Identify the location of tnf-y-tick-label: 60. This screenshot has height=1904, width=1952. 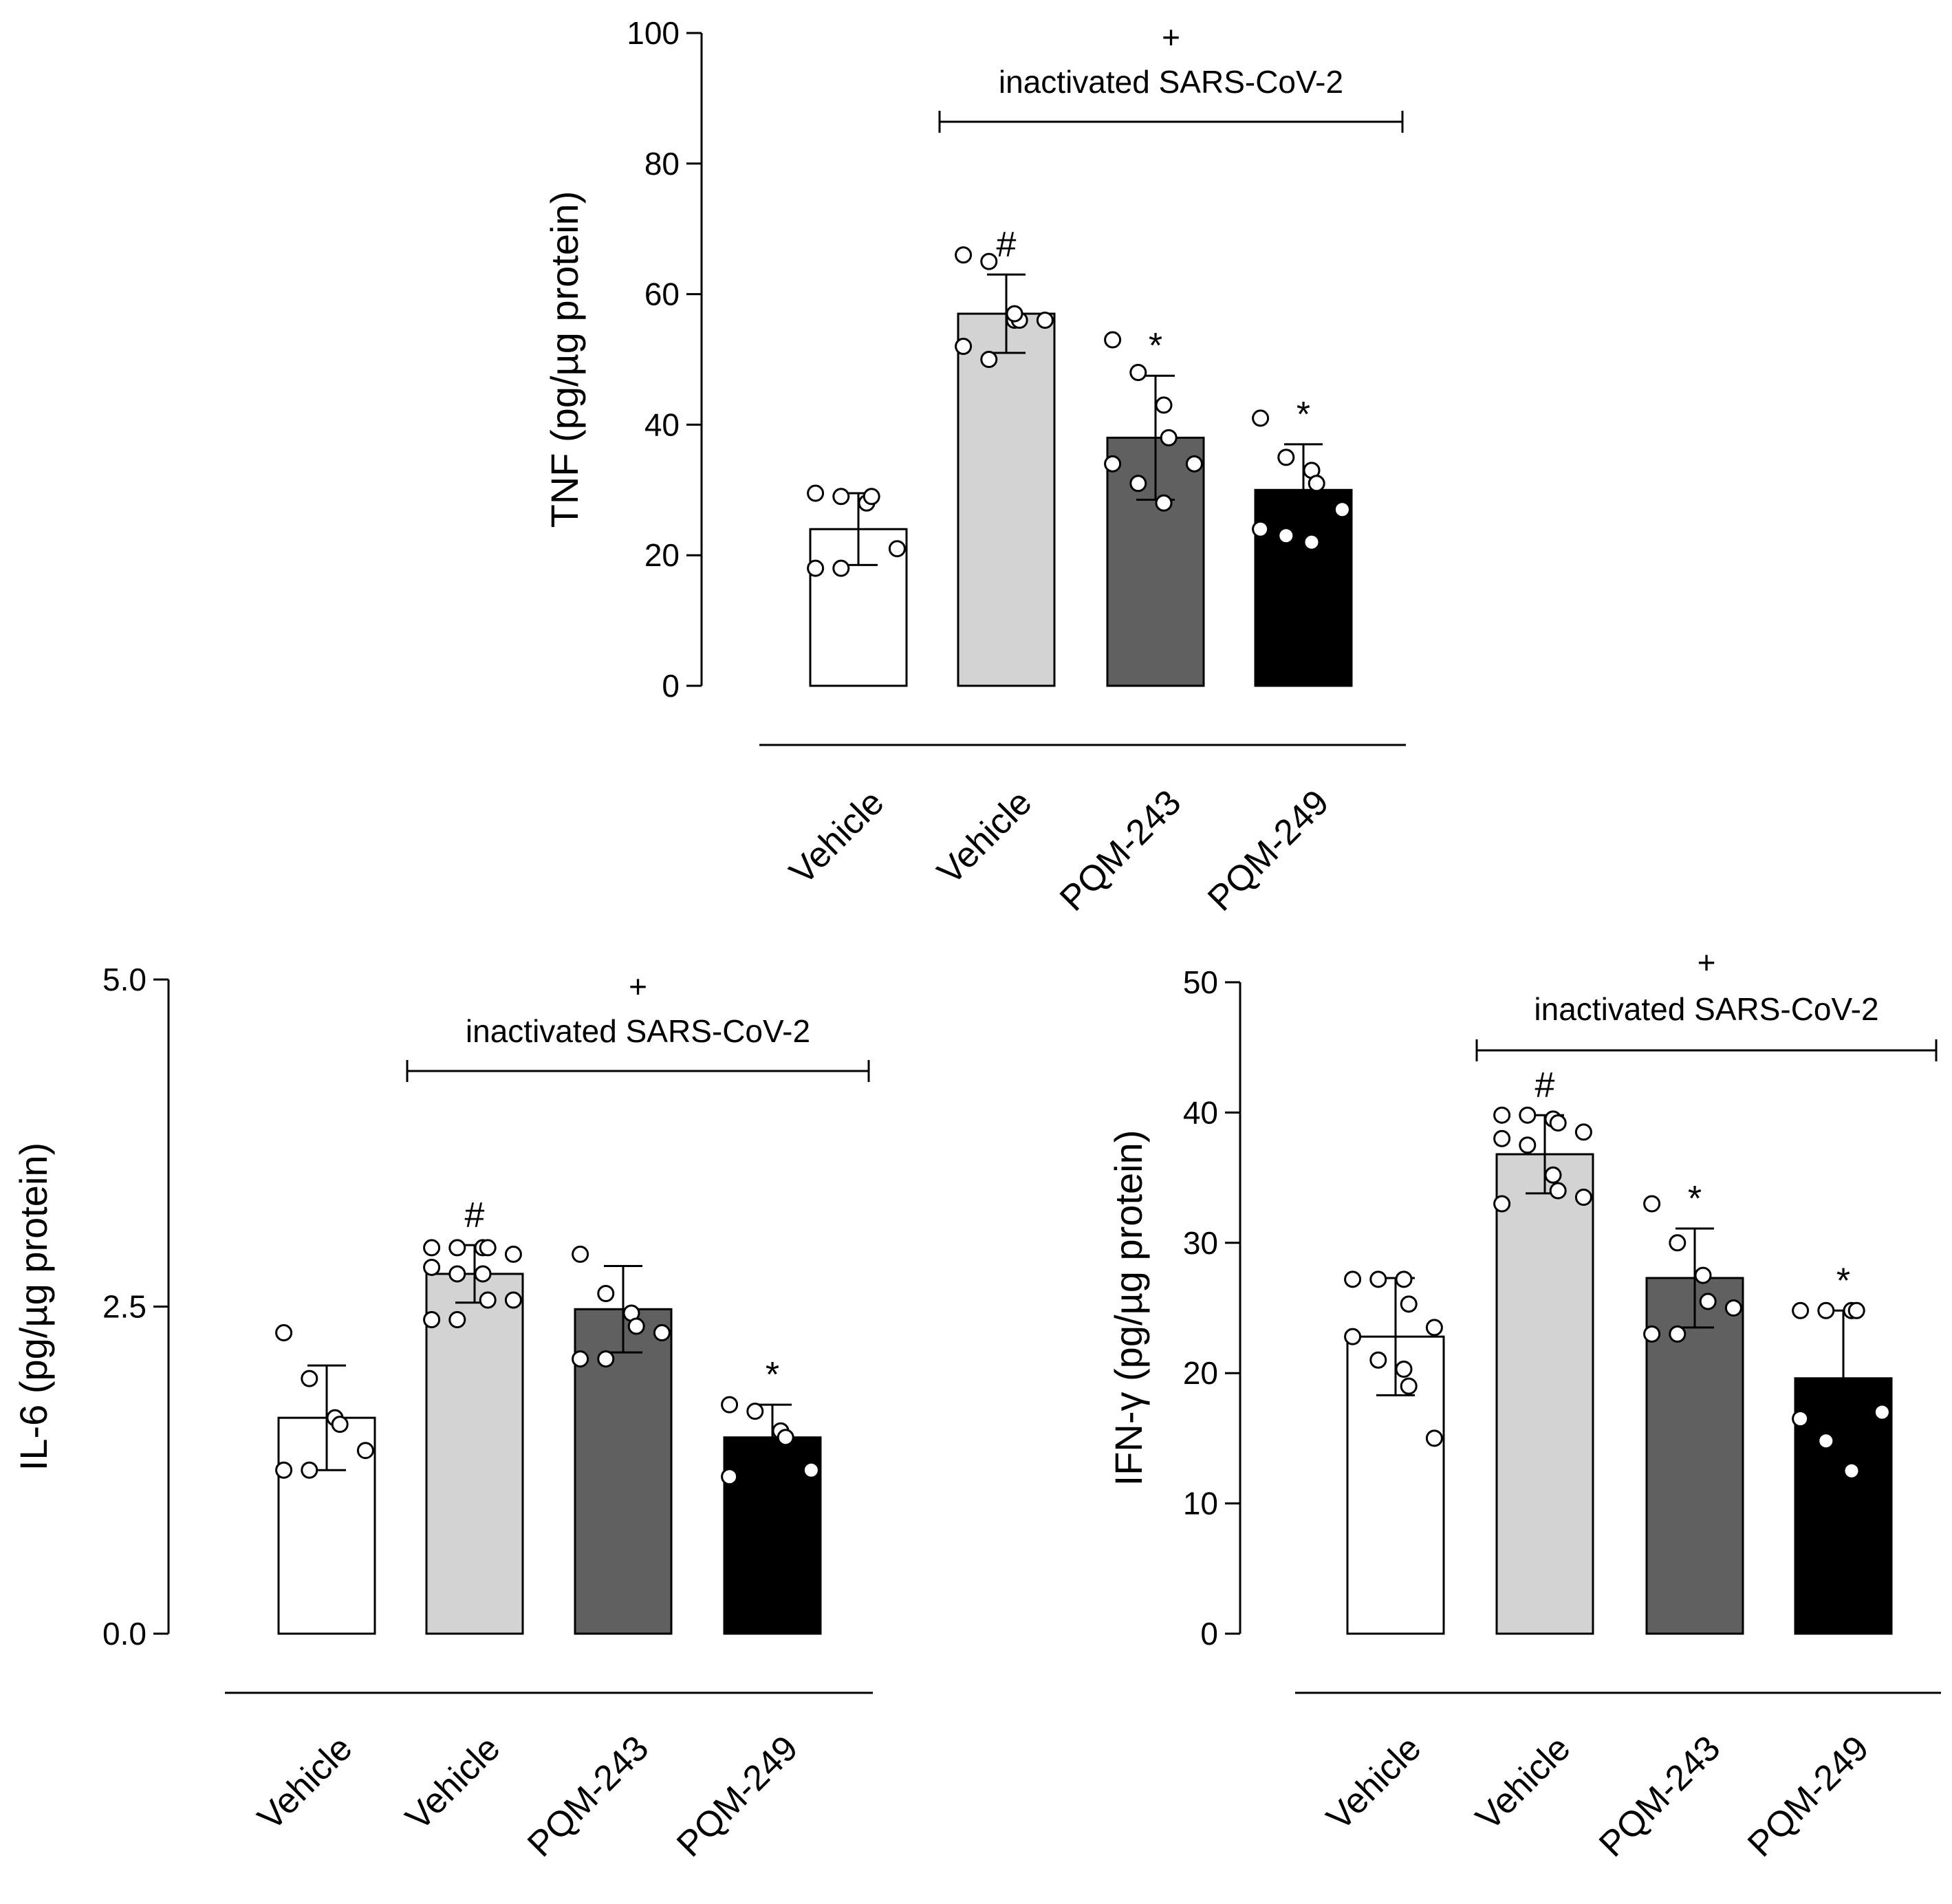
(662, 294).